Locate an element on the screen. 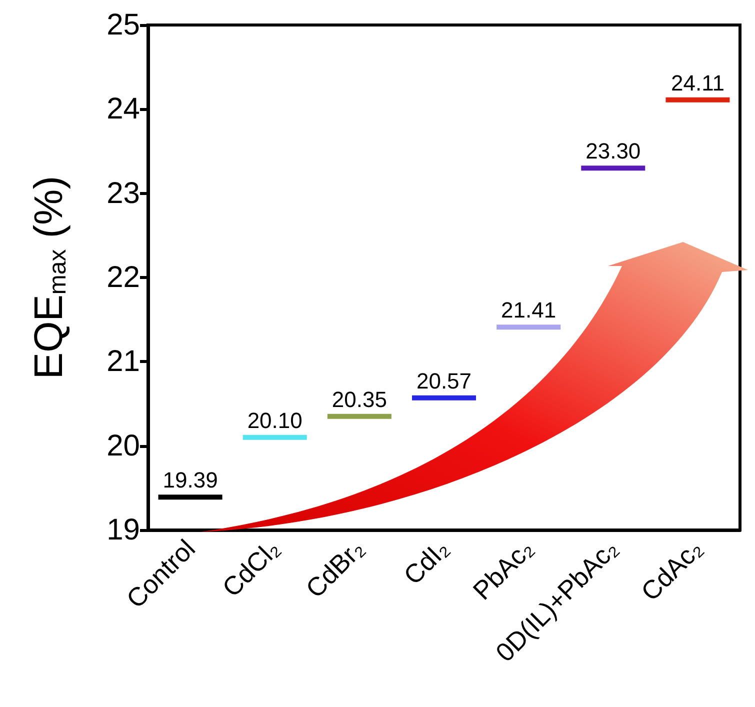  text: 19.39 is located at coordinates (190, 480).